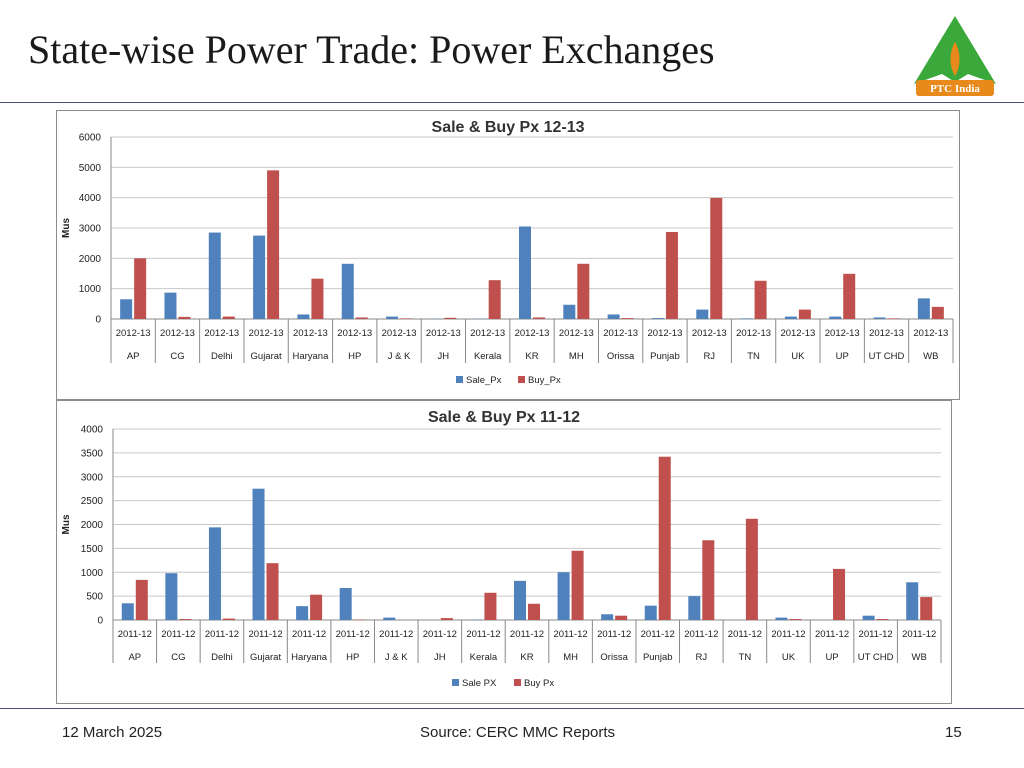  Describe the element at coordinates (112, 732) in the screenshot. I see `footer-date: 12 March 2025` at that location.